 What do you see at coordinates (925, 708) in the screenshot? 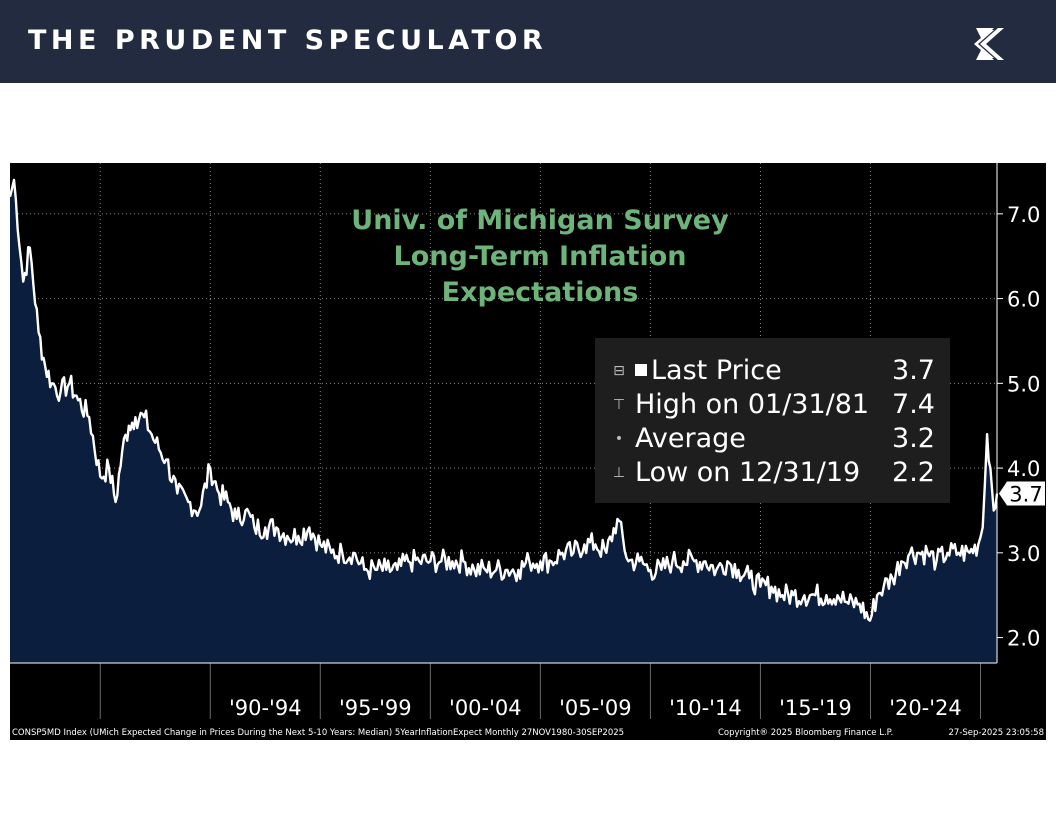
I see `x-tick-label: '20-'24` at bounding box center [925, 708].